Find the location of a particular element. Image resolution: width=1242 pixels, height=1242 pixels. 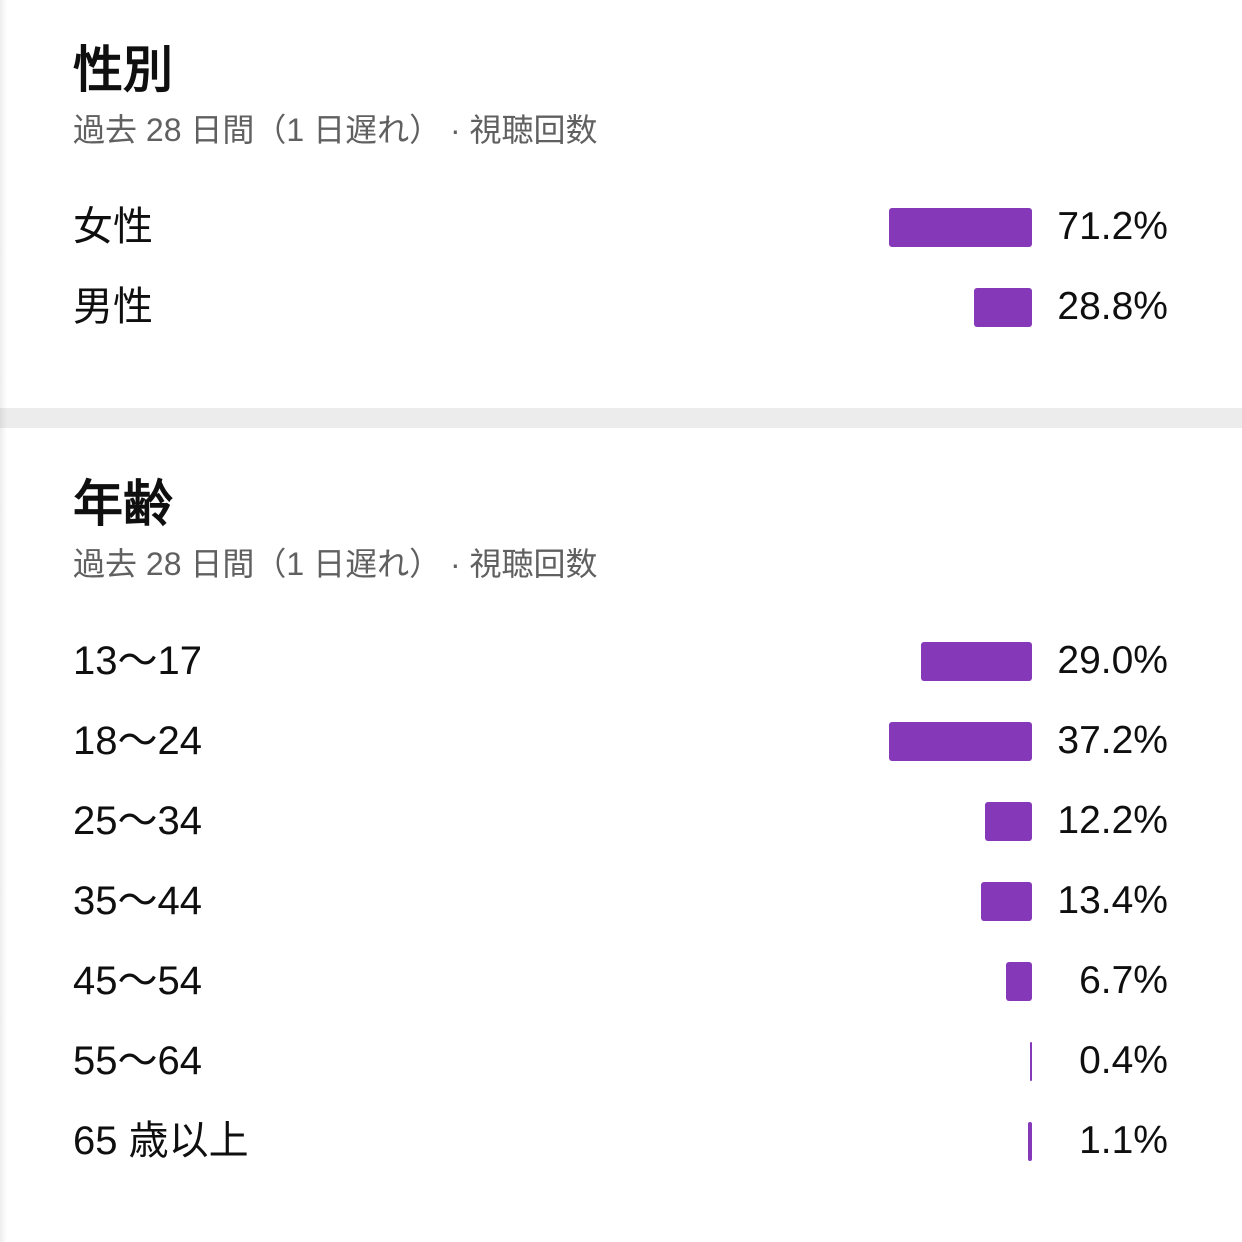

age-row: 55〜64 0.4% is located at coordinates (620, 1061).